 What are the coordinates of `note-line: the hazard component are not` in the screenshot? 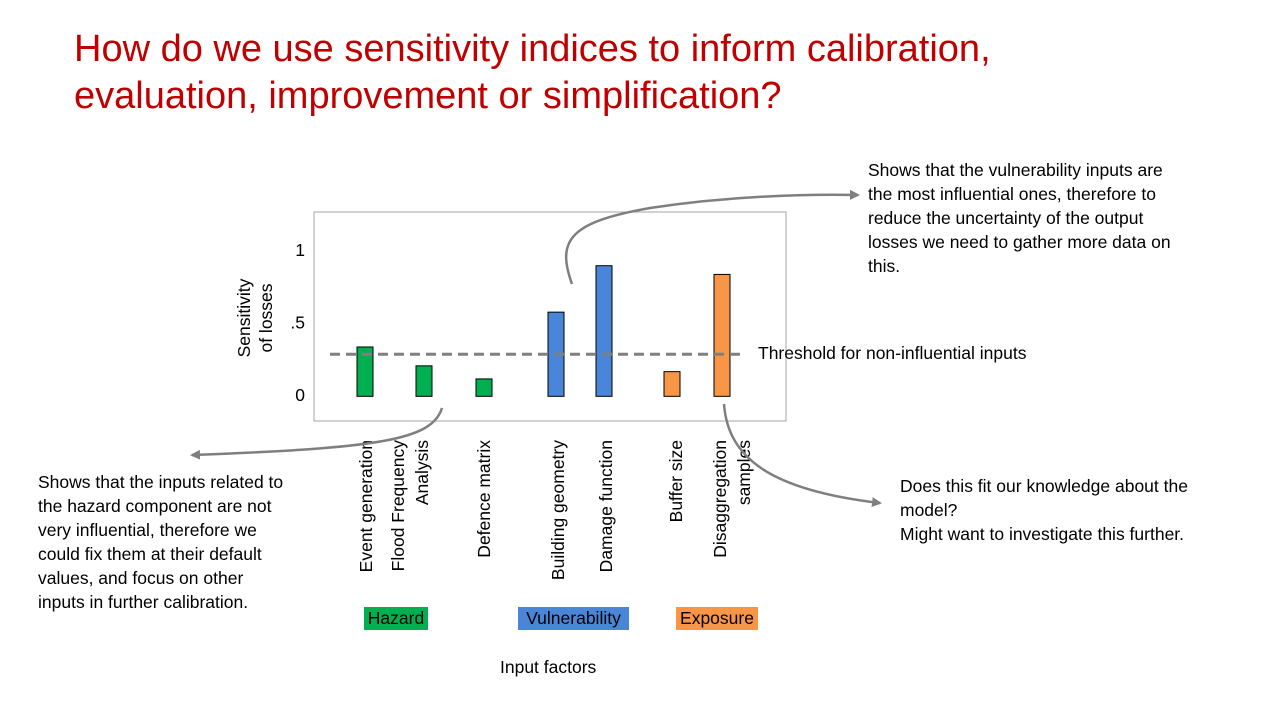 It's located at (155, 506).